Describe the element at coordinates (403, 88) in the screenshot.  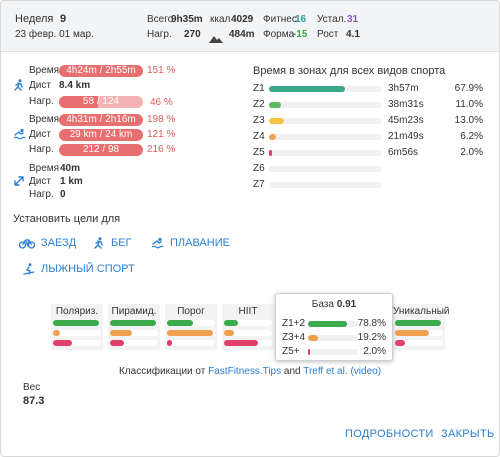
I see `zone-time: 3h57m` at that location.